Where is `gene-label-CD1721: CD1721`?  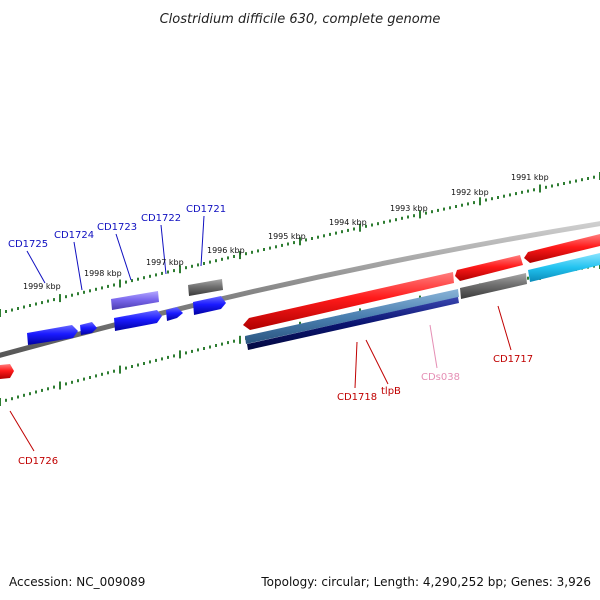 gene-label-CD1721: CD1721 is located at coordinates (206, 209).